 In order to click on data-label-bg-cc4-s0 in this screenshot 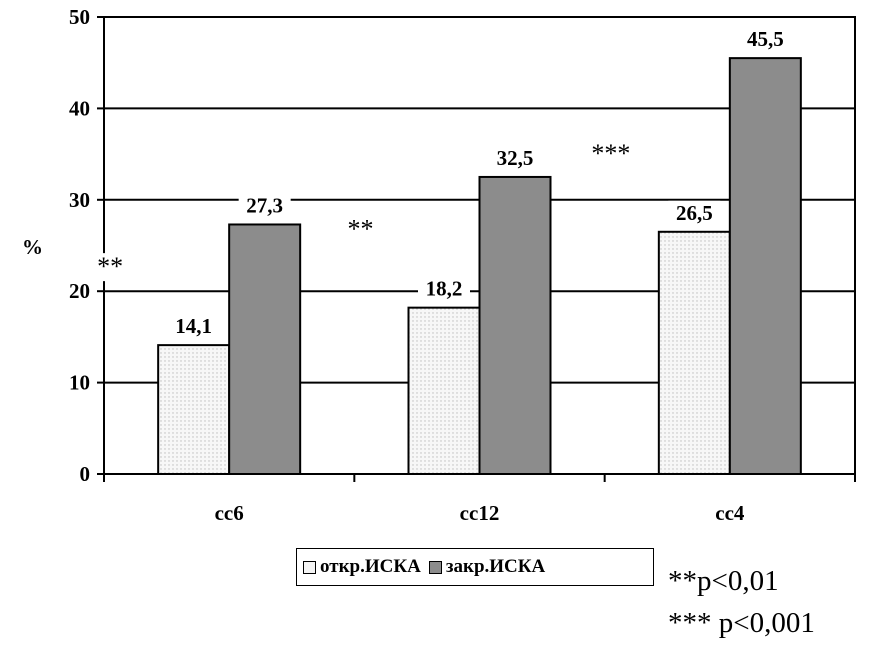, I will do `click(694, 212)`.